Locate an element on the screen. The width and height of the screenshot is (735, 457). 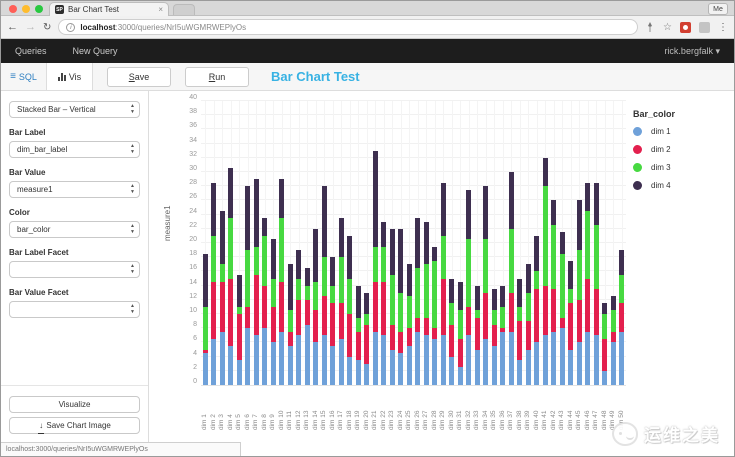
tab-vis: Vis is located at coordinates (70, 76).